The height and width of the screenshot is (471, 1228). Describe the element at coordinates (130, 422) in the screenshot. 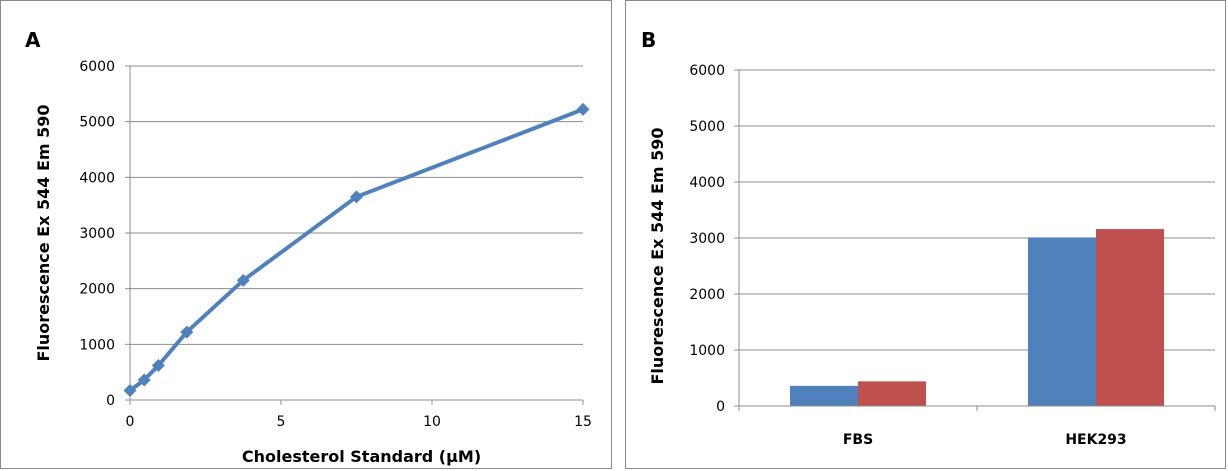

I see `x-tick-label: 0` at that location.